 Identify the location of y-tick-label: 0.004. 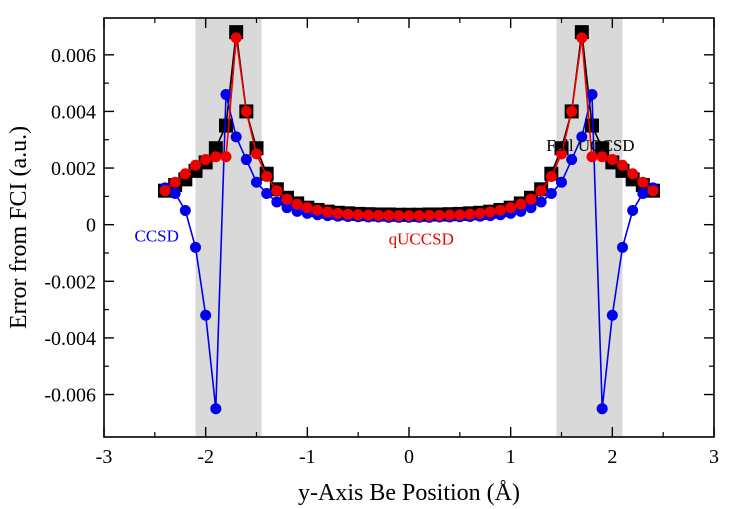
(73, 112).